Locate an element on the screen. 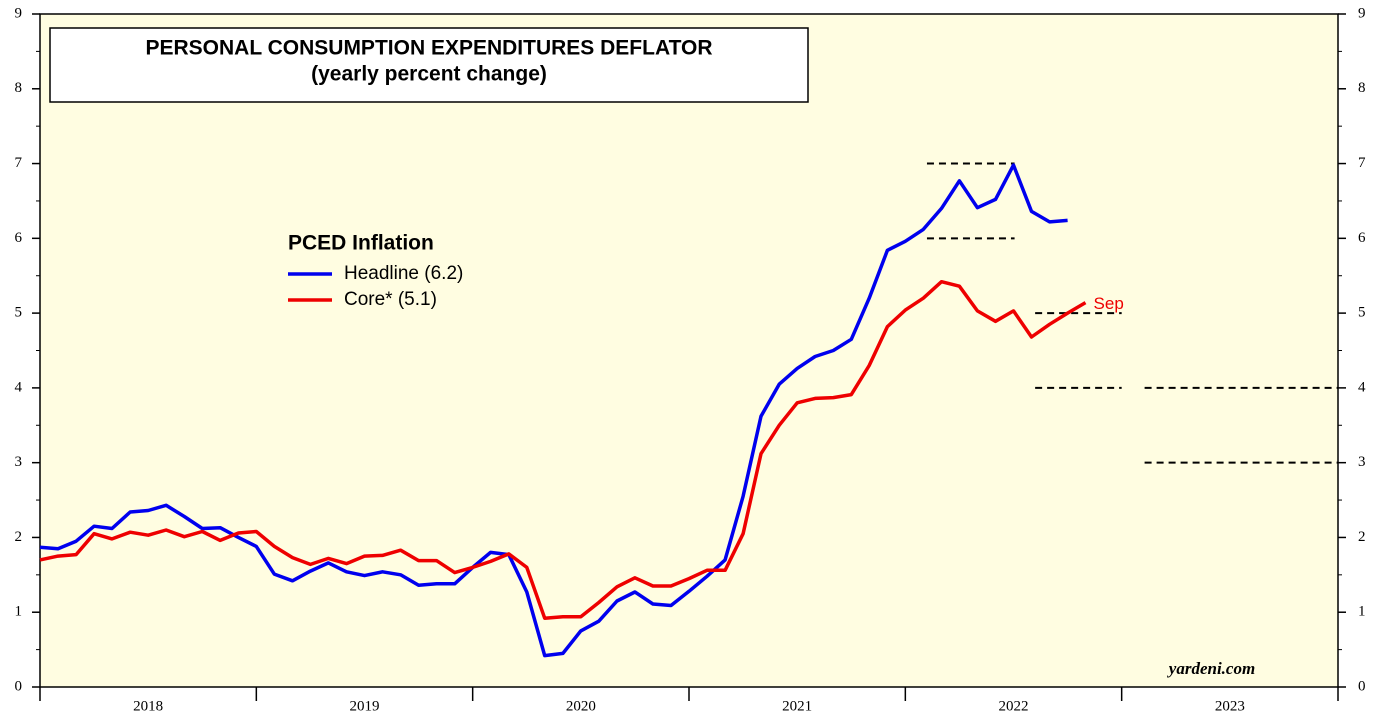  y2-tick-label: 0 is located at coordinates (1362, 686).